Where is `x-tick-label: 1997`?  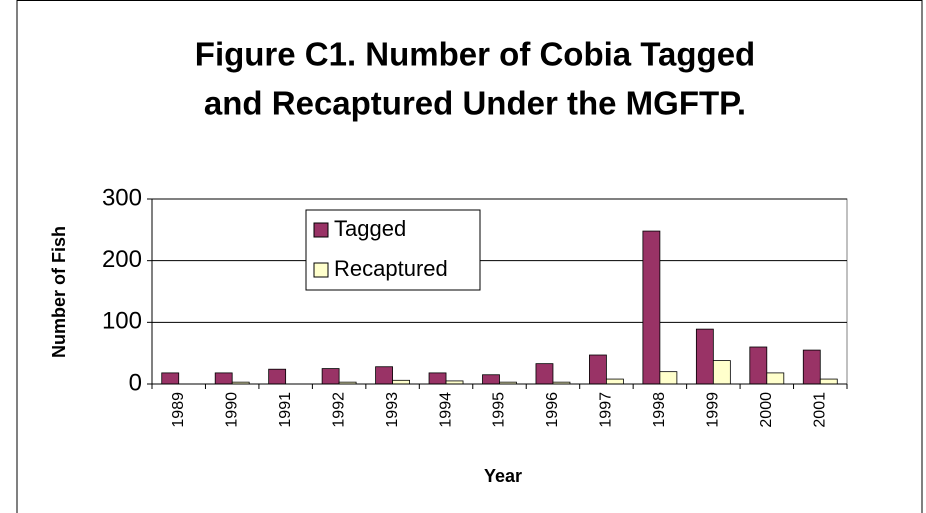
x-tick-label: 1997 is located at coordinates (606, 410).